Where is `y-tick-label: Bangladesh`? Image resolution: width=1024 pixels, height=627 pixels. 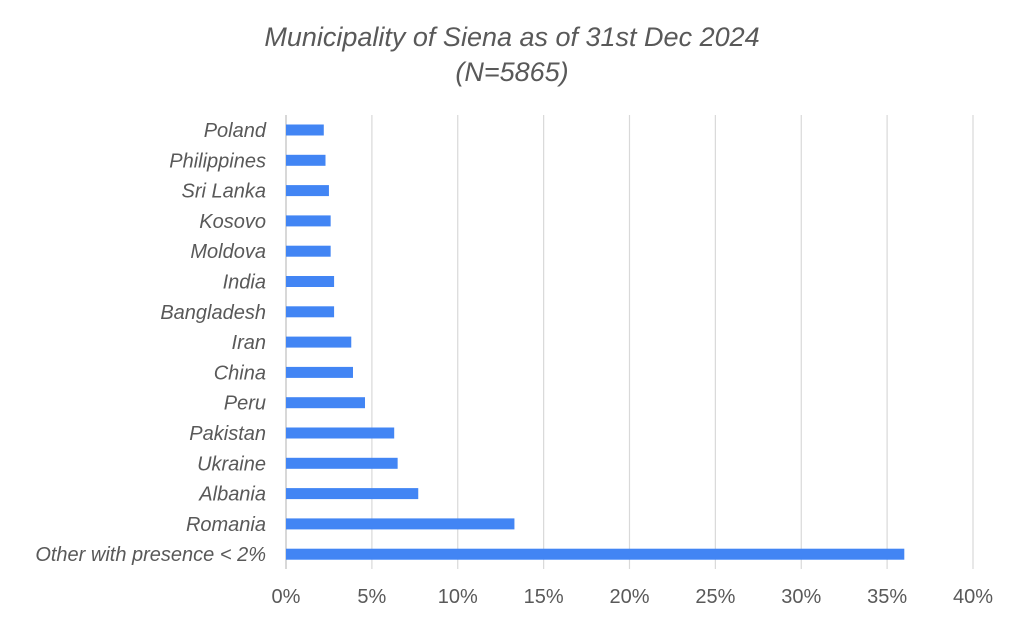 y-tick-label: Bangladesh is located at coordinates (213, 313).